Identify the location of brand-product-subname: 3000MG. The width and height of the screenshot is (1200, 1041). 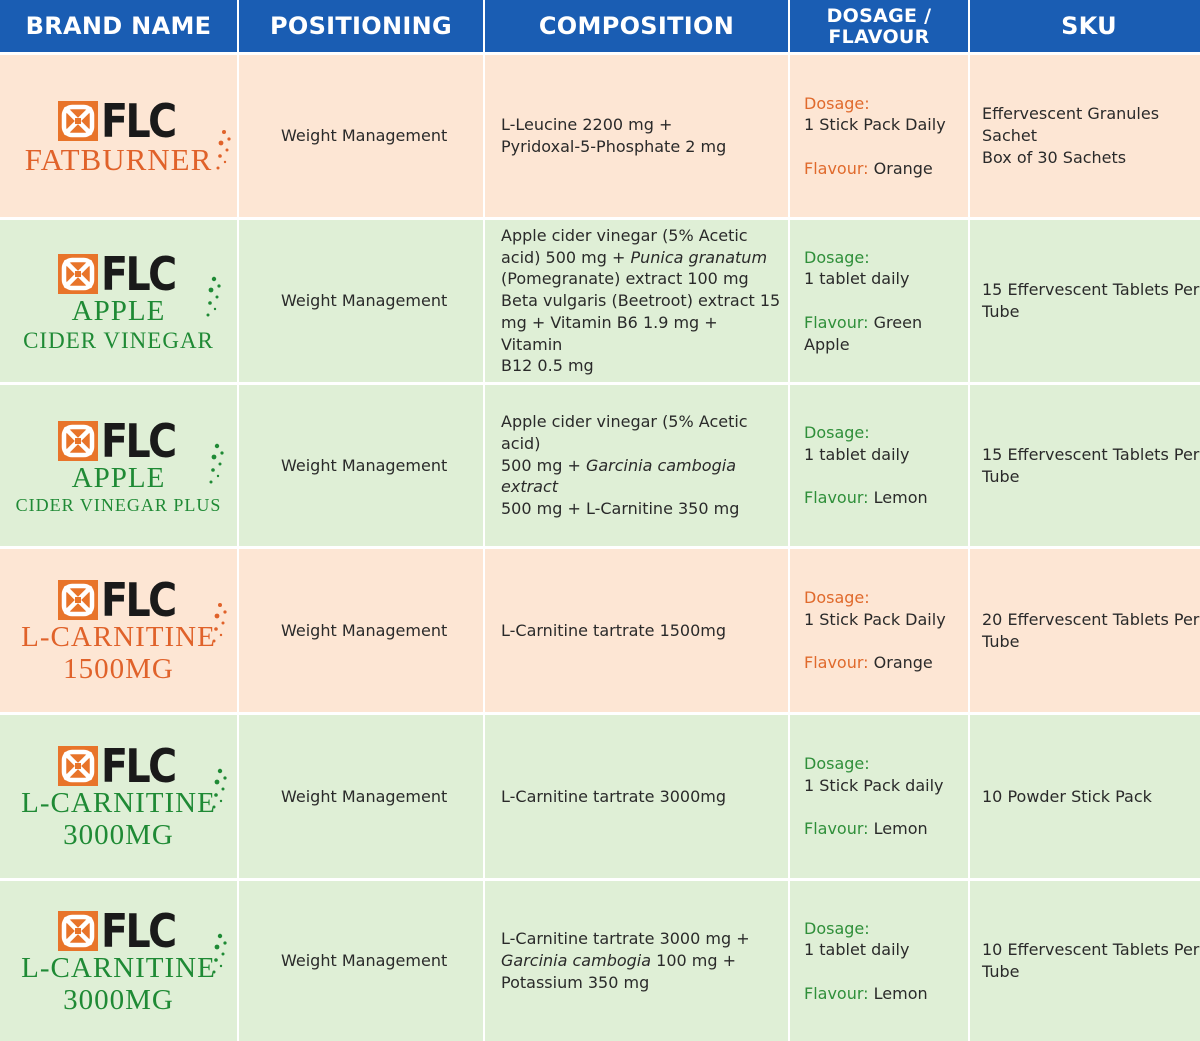
(118, 835).